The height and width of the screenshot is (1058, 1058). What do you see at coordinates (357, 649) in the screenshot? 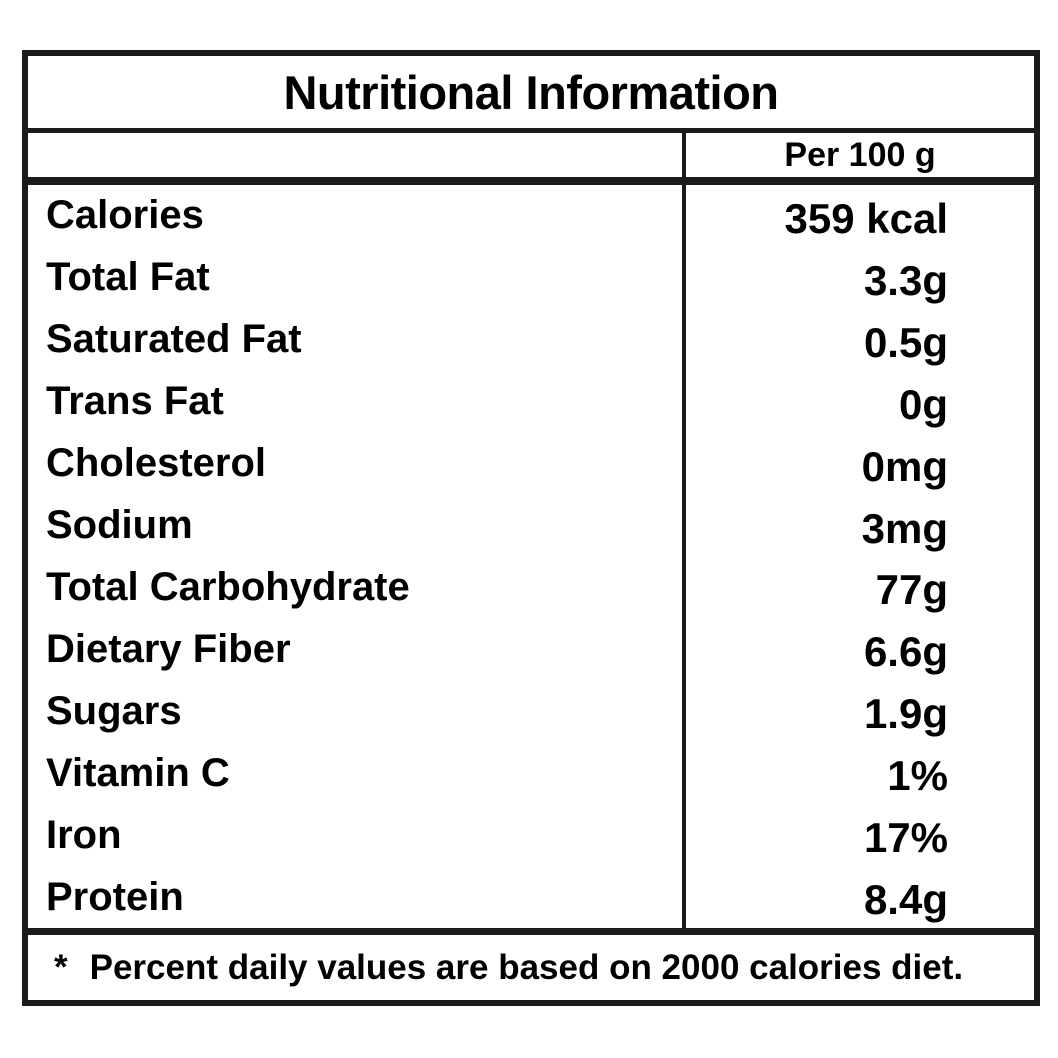
I see `nutrient-label: Dietary Fiber` at bounding box center [357, 649].